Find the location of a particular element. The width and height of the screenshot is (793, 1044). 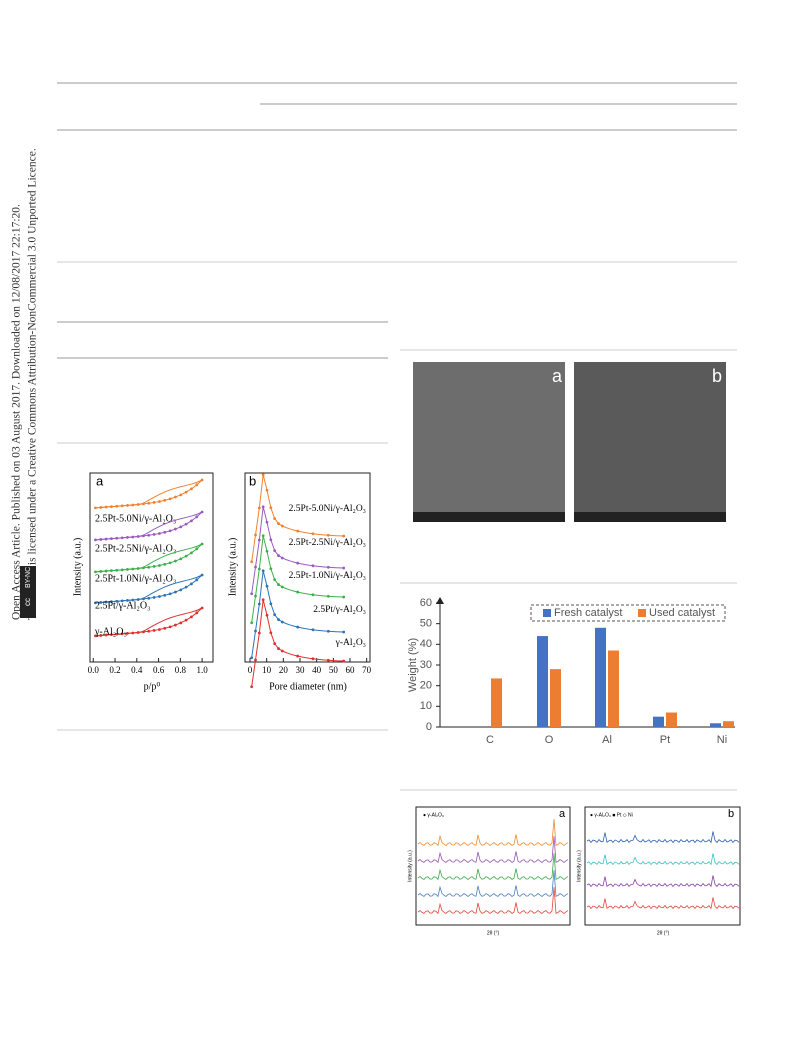

x-label: Pore diameter (nm) is located at coordinates (308, 686).